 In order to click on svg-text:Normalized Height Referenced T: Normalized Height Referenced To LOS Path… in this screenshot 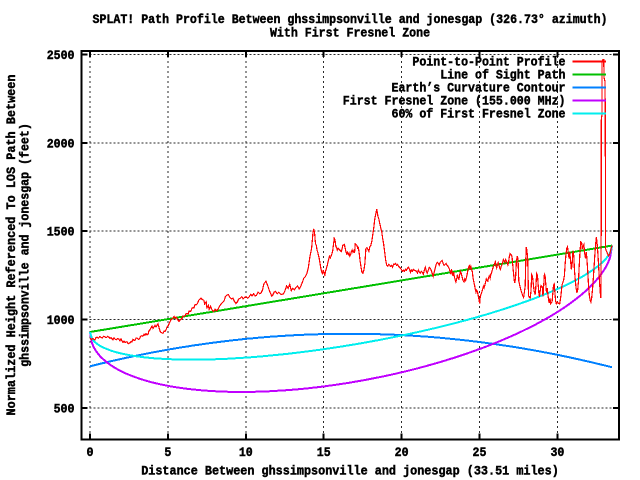, I will do `click(11, 244)`.